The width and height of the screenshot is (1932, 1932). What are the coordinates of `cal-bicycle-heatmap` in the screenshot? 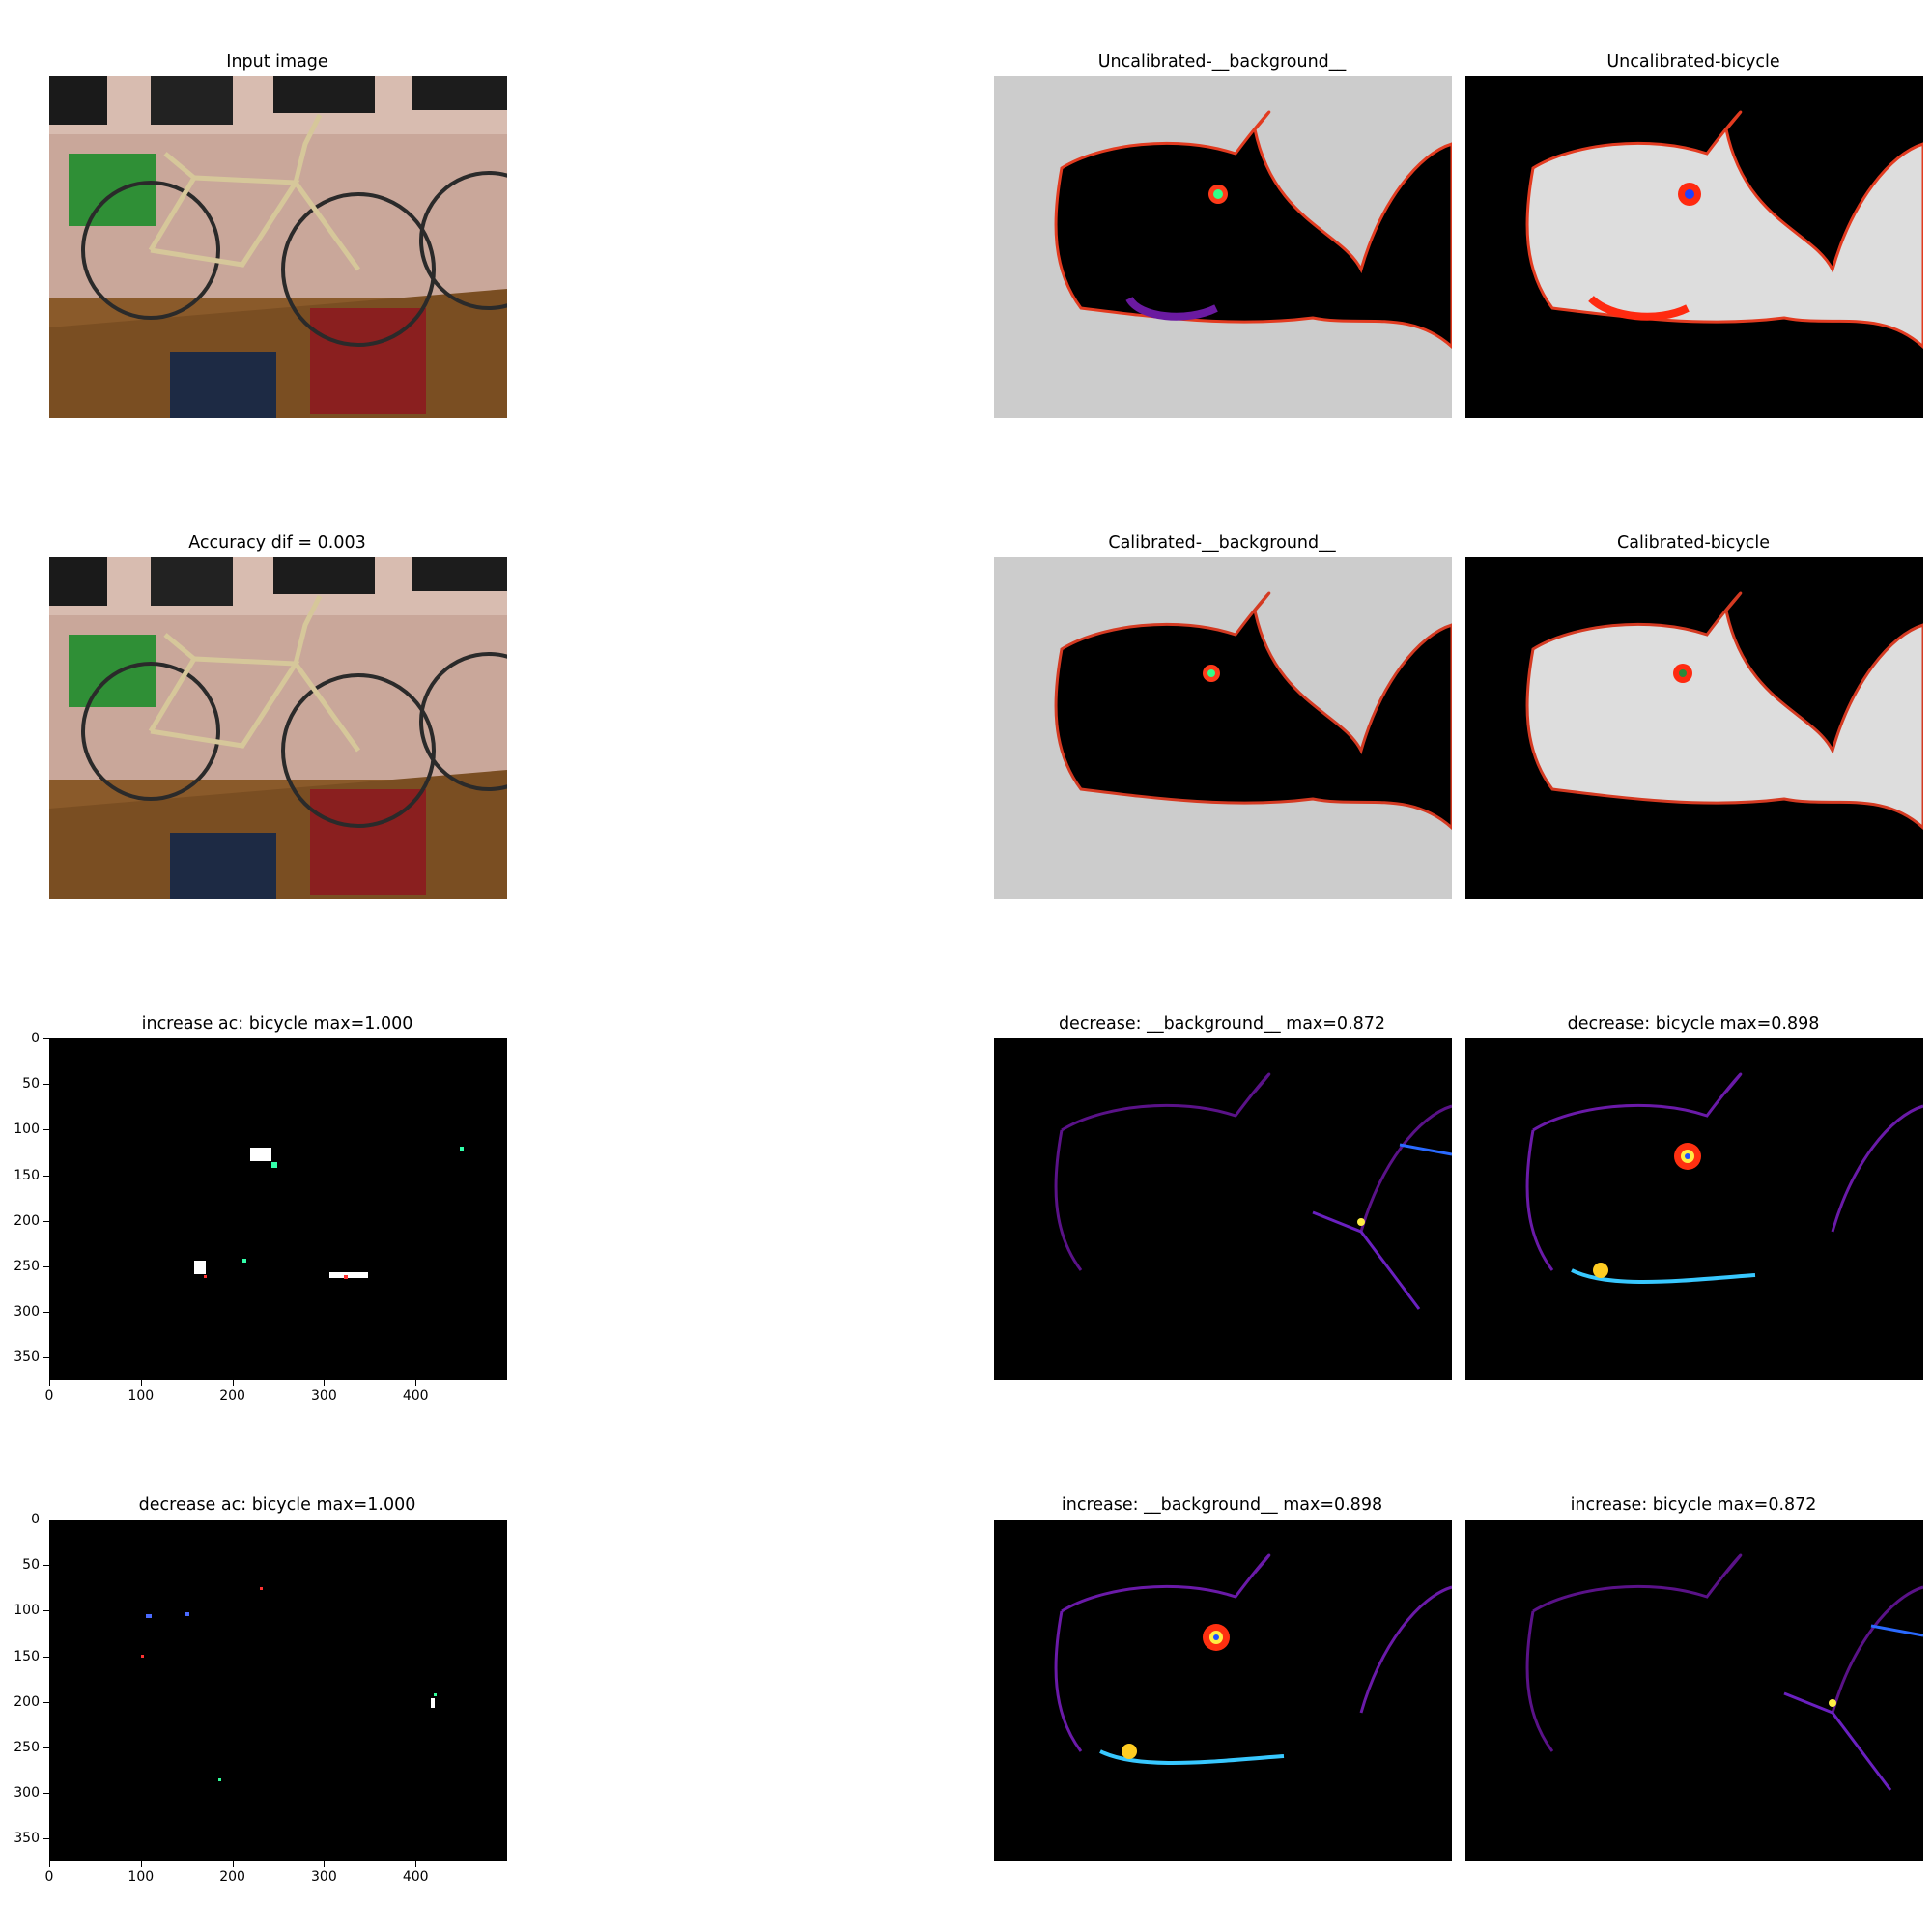 It's located at (1694, 728).